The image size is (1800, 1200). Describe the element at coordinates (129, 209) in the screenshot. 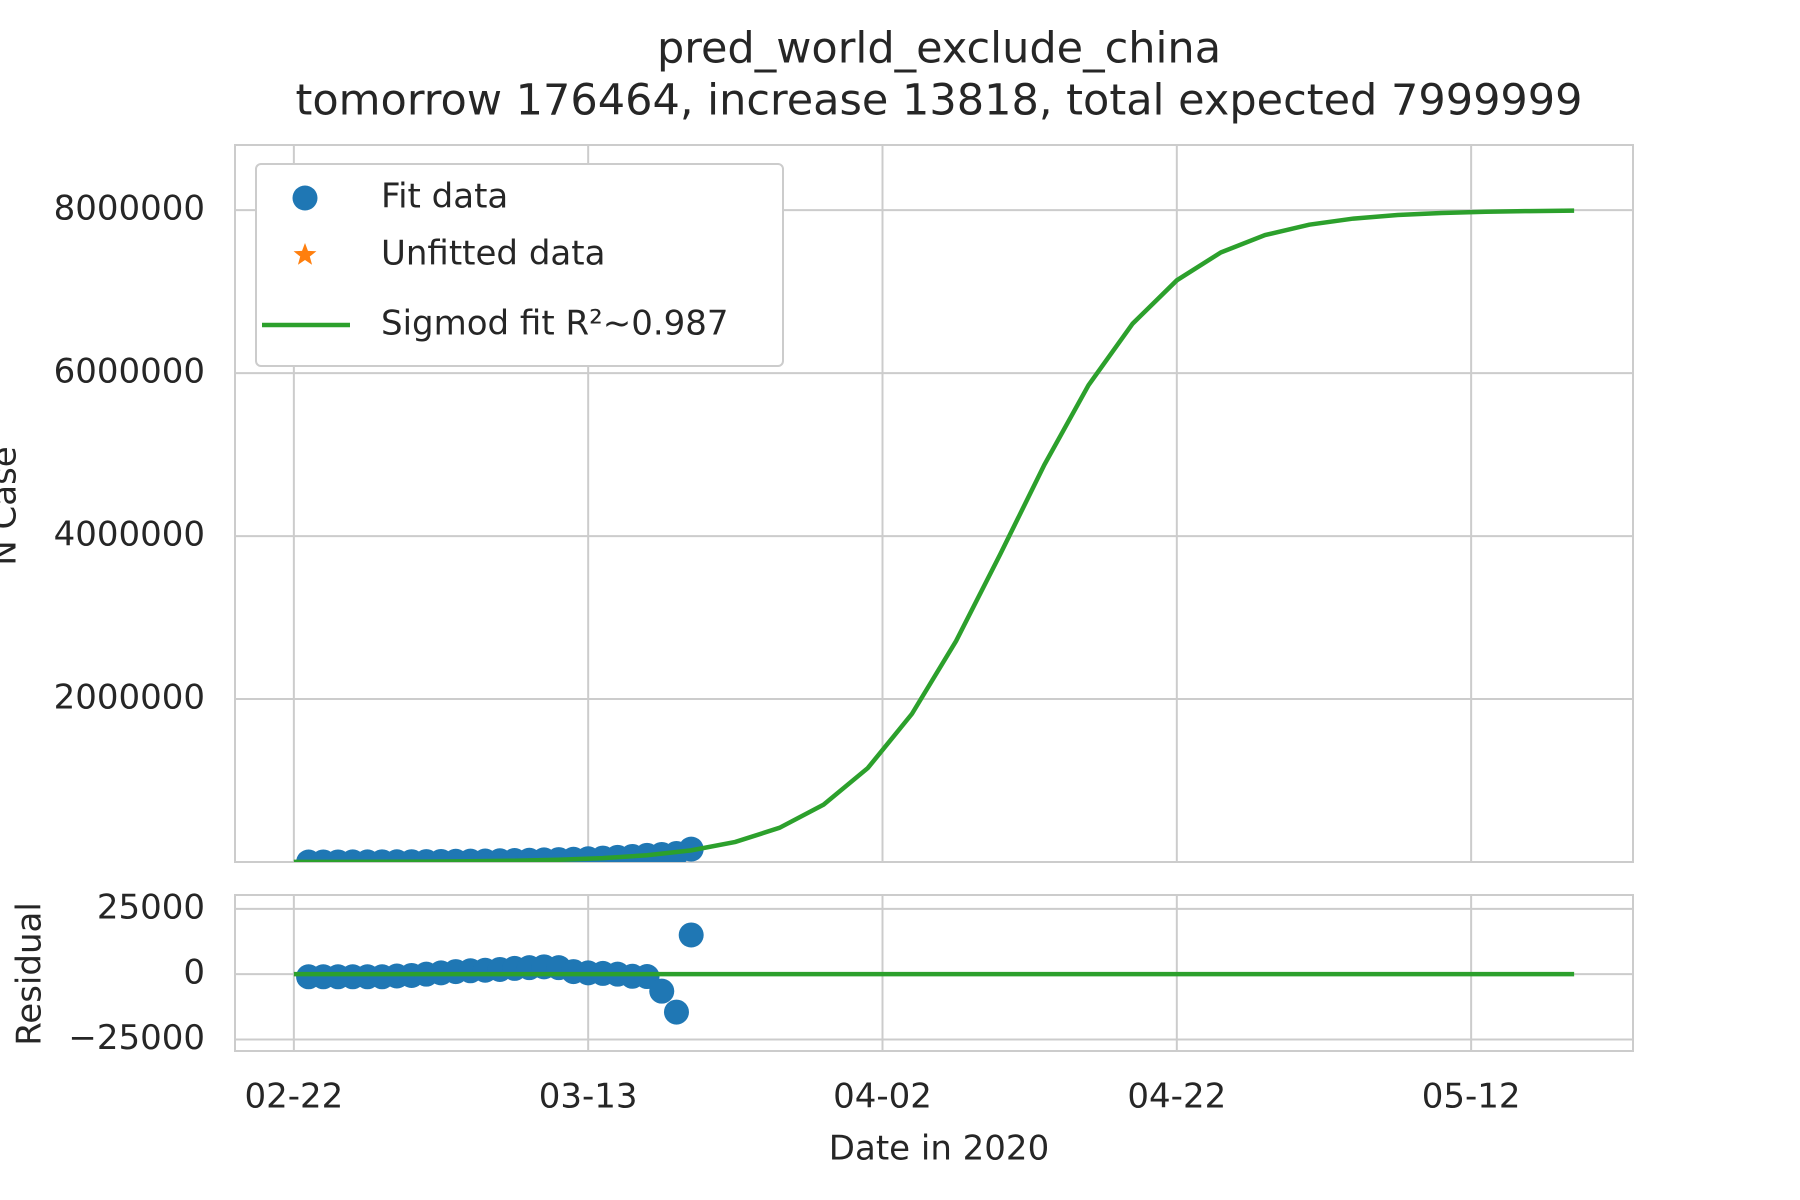

I see `y-tick-label: 8000000` at that location.